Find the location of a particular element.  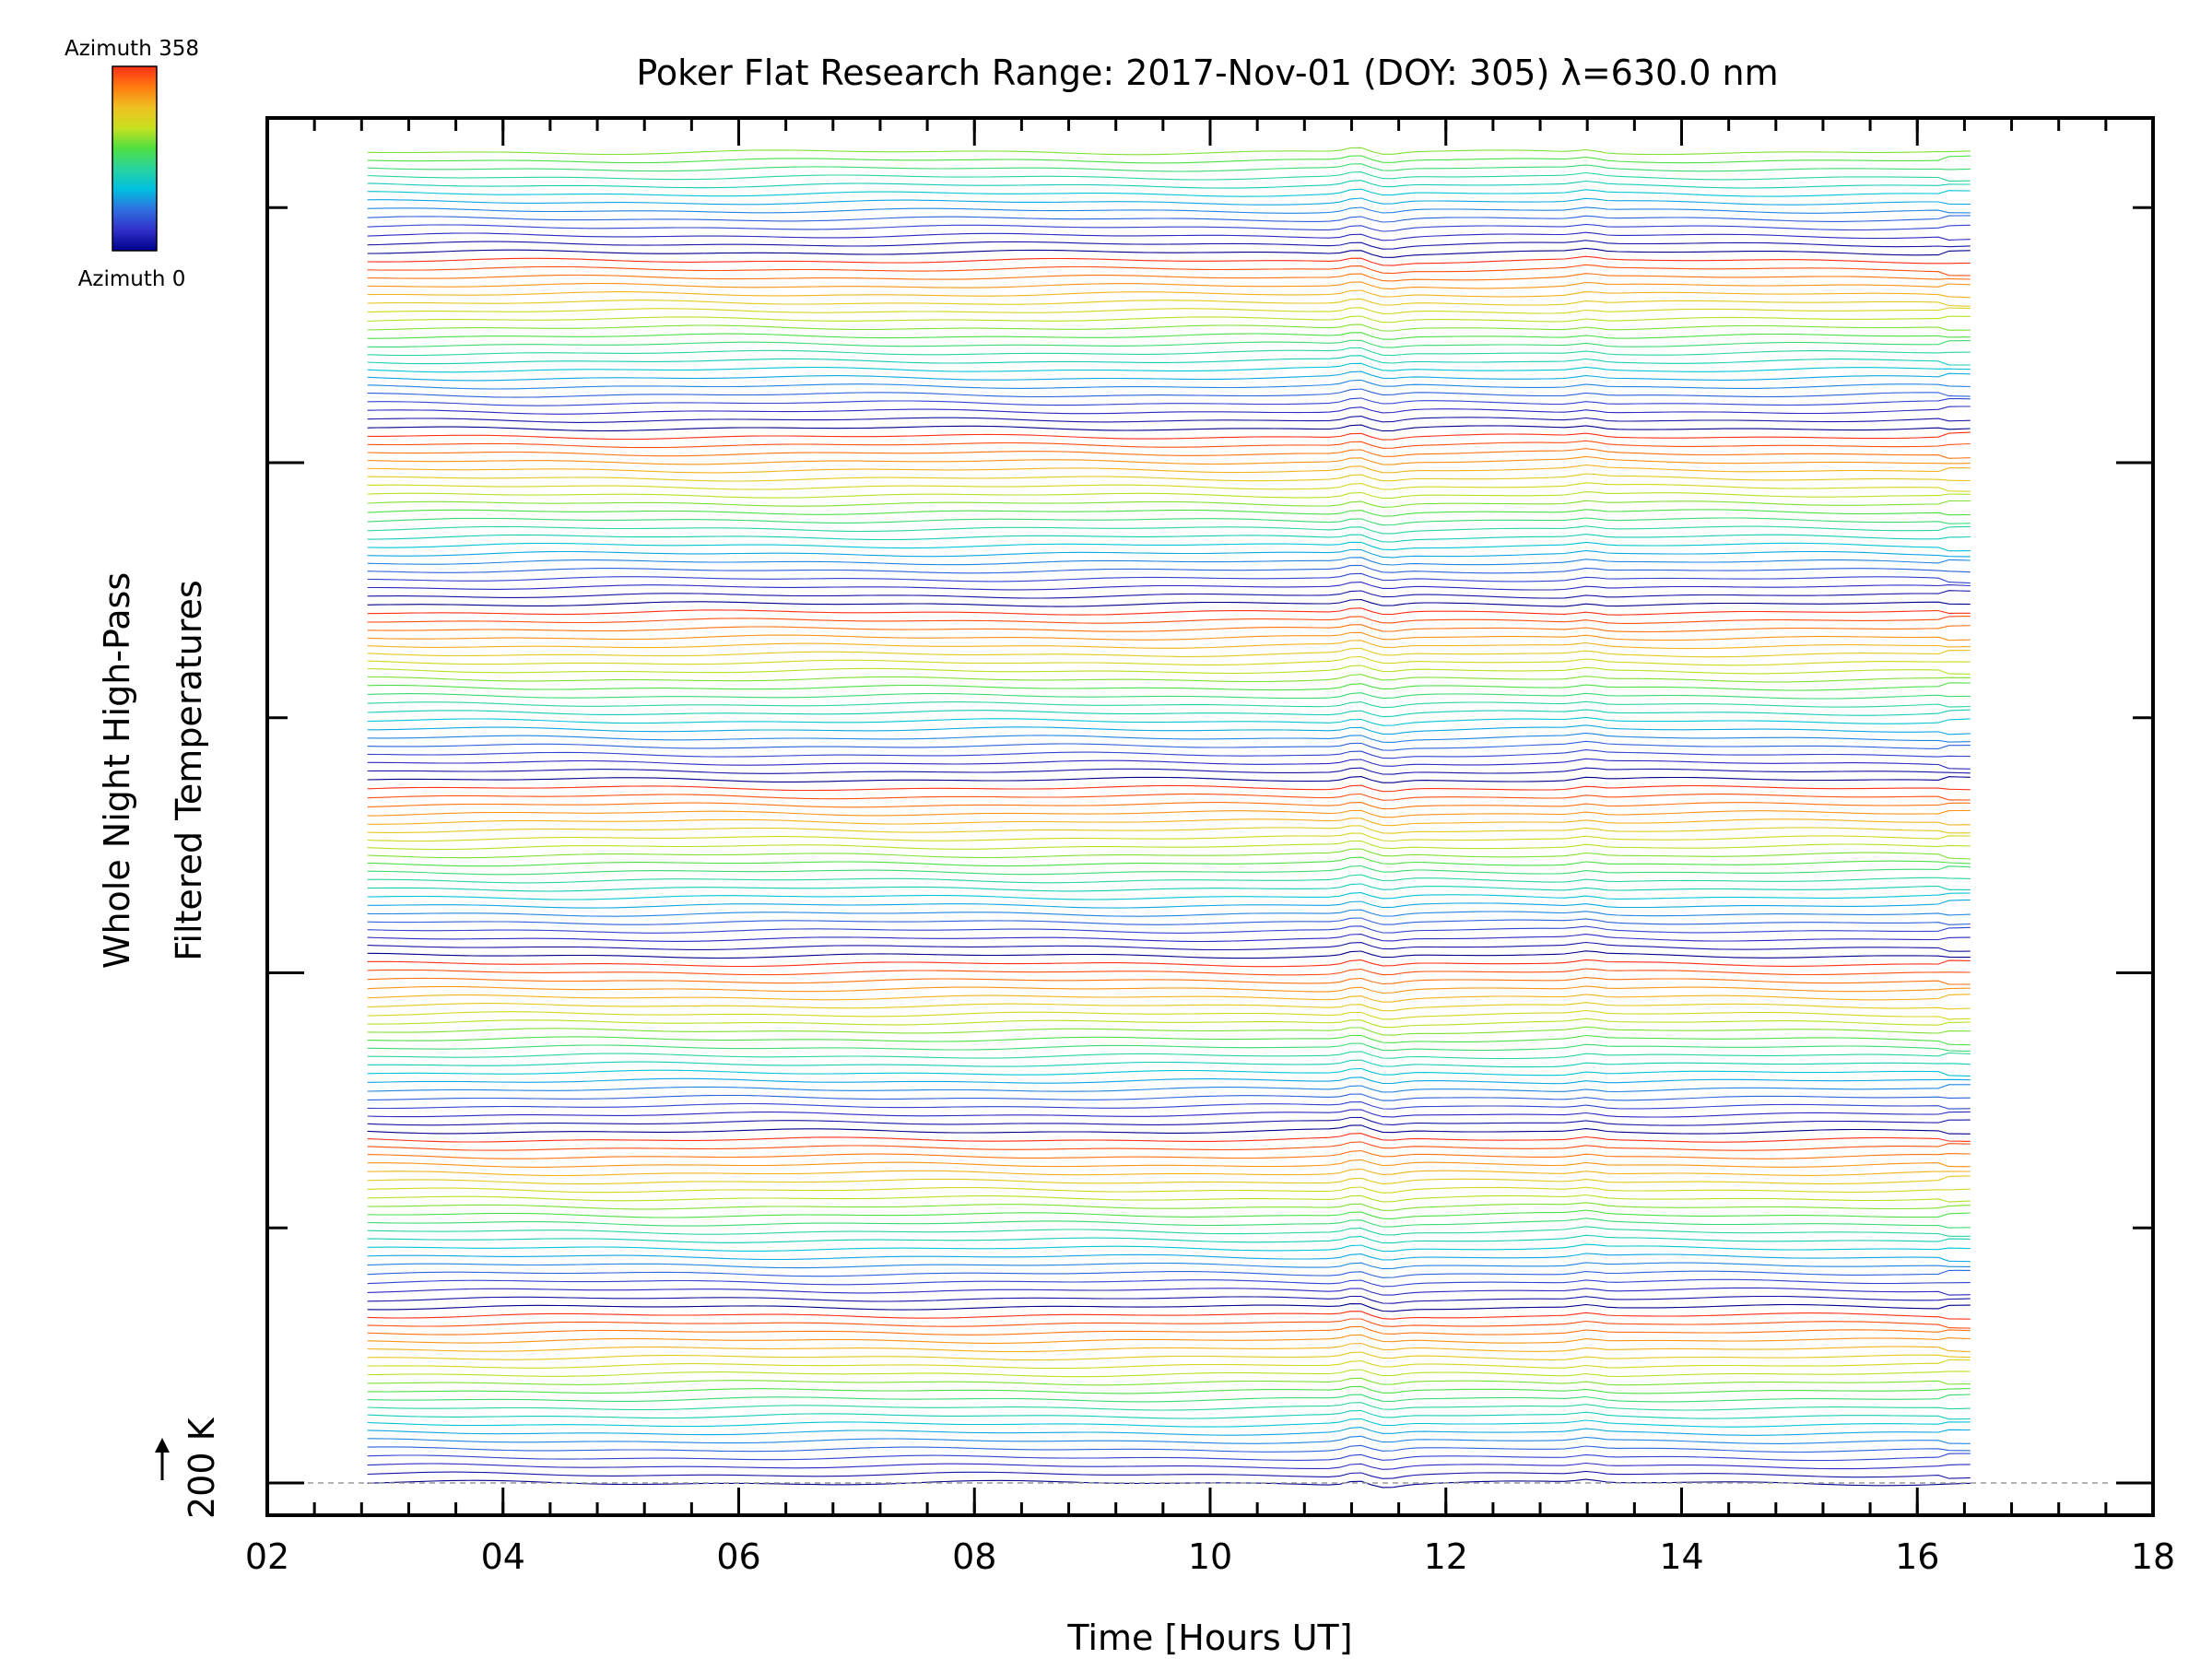

x-tick-label: 04 is located at coordinates (503, 1556).